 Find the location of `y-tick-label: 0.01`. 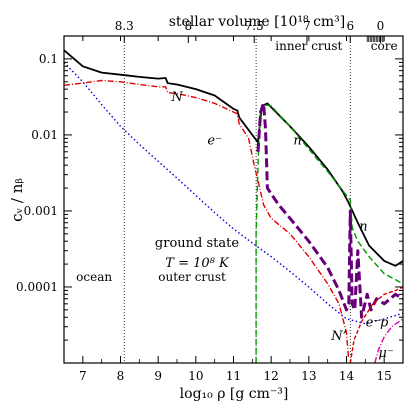

y-tick-label: 0.01 is located at coordinates (44, 135).